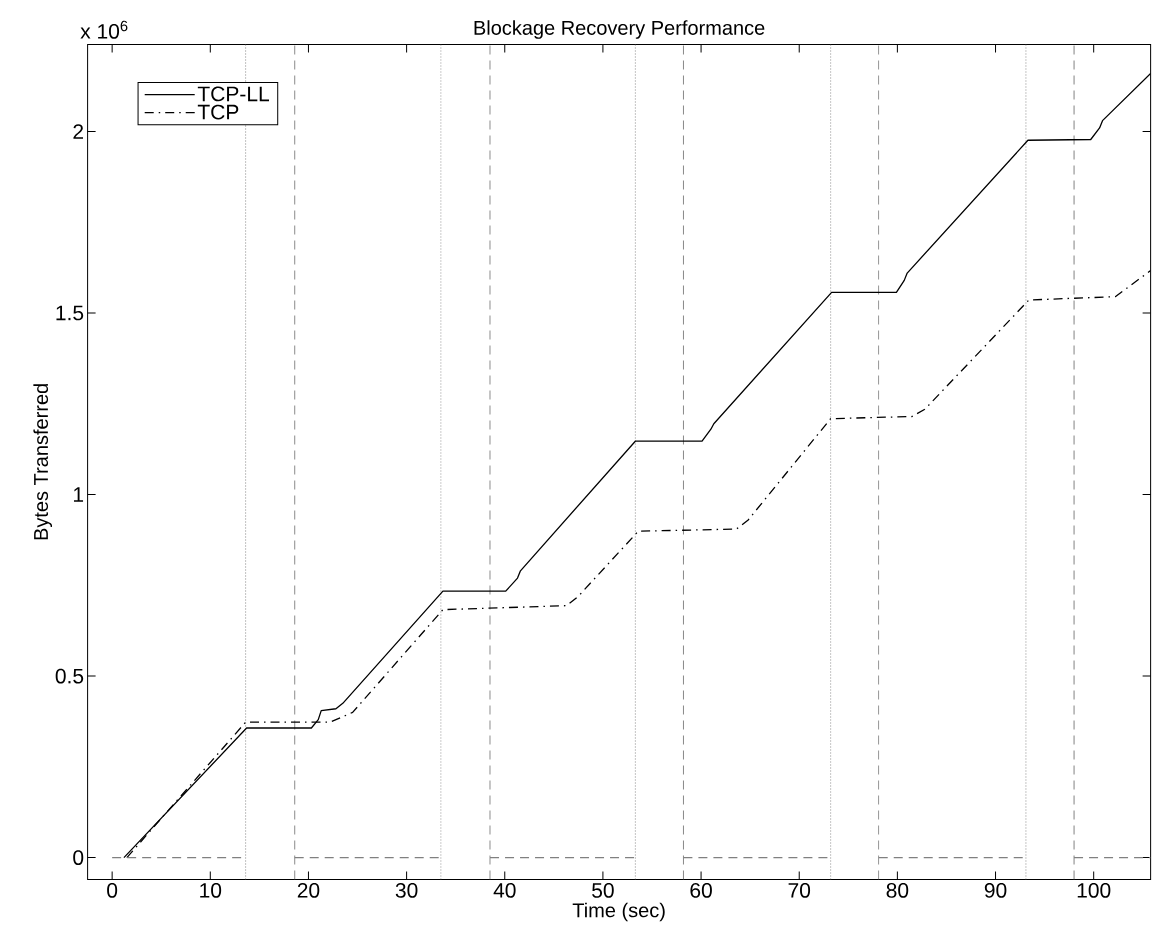 Image resolution: width=1153 pixels, height=943 pixels. Describe the element at coordinates (43, 462) in the screenshot. I see `y-axis-title: Bytes Transferred` at that location.